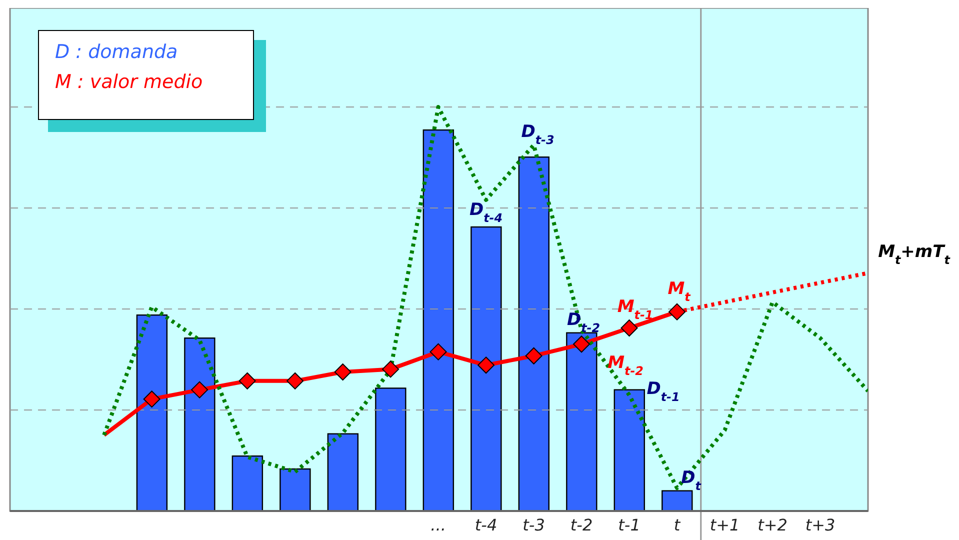 The height and width of the screenshot is (540, 959). Describe the element at coordinates (626, 365) in the screenshot. I see `annotation: M$_{t-2}$` at that location.